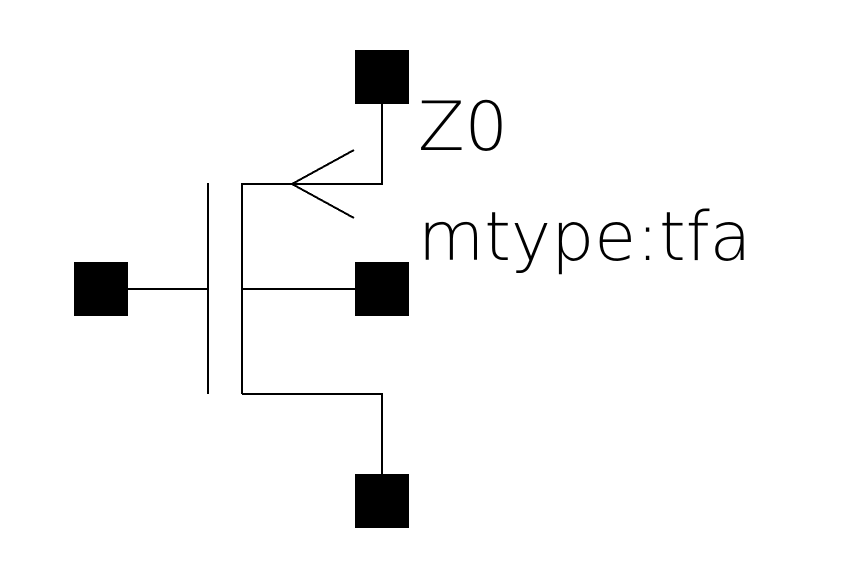  What do you see at coordinates (101, 289) in the screenshot?
I see `gate-pin` at bounding box center [101, 289].